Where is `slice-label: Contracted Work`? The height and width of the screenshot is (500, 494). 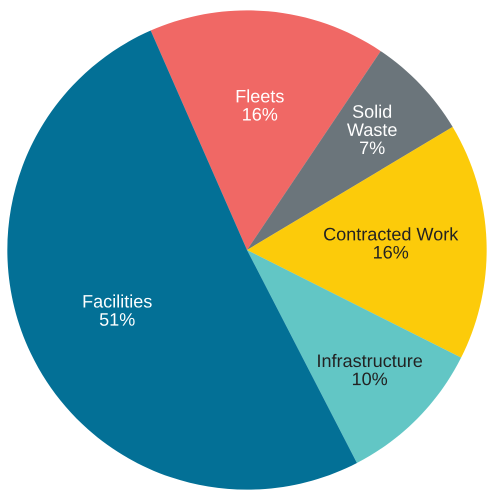 slice-label: Contracted Work is located at coordinates (391, 234).